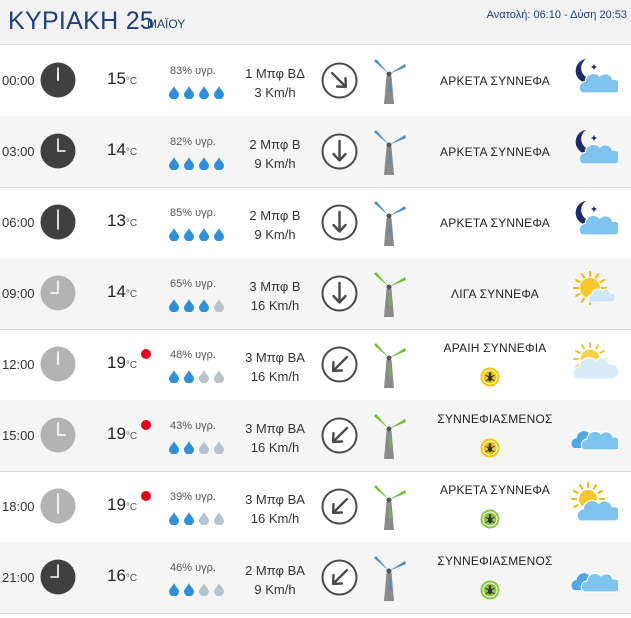  What do you see at coordinates (495, 419) in the screenshot?
I see `weather-condition: ΣΥΝΝΕΦΙΑΣΜΕΝΟΣ` at bounding box center [495, 419].